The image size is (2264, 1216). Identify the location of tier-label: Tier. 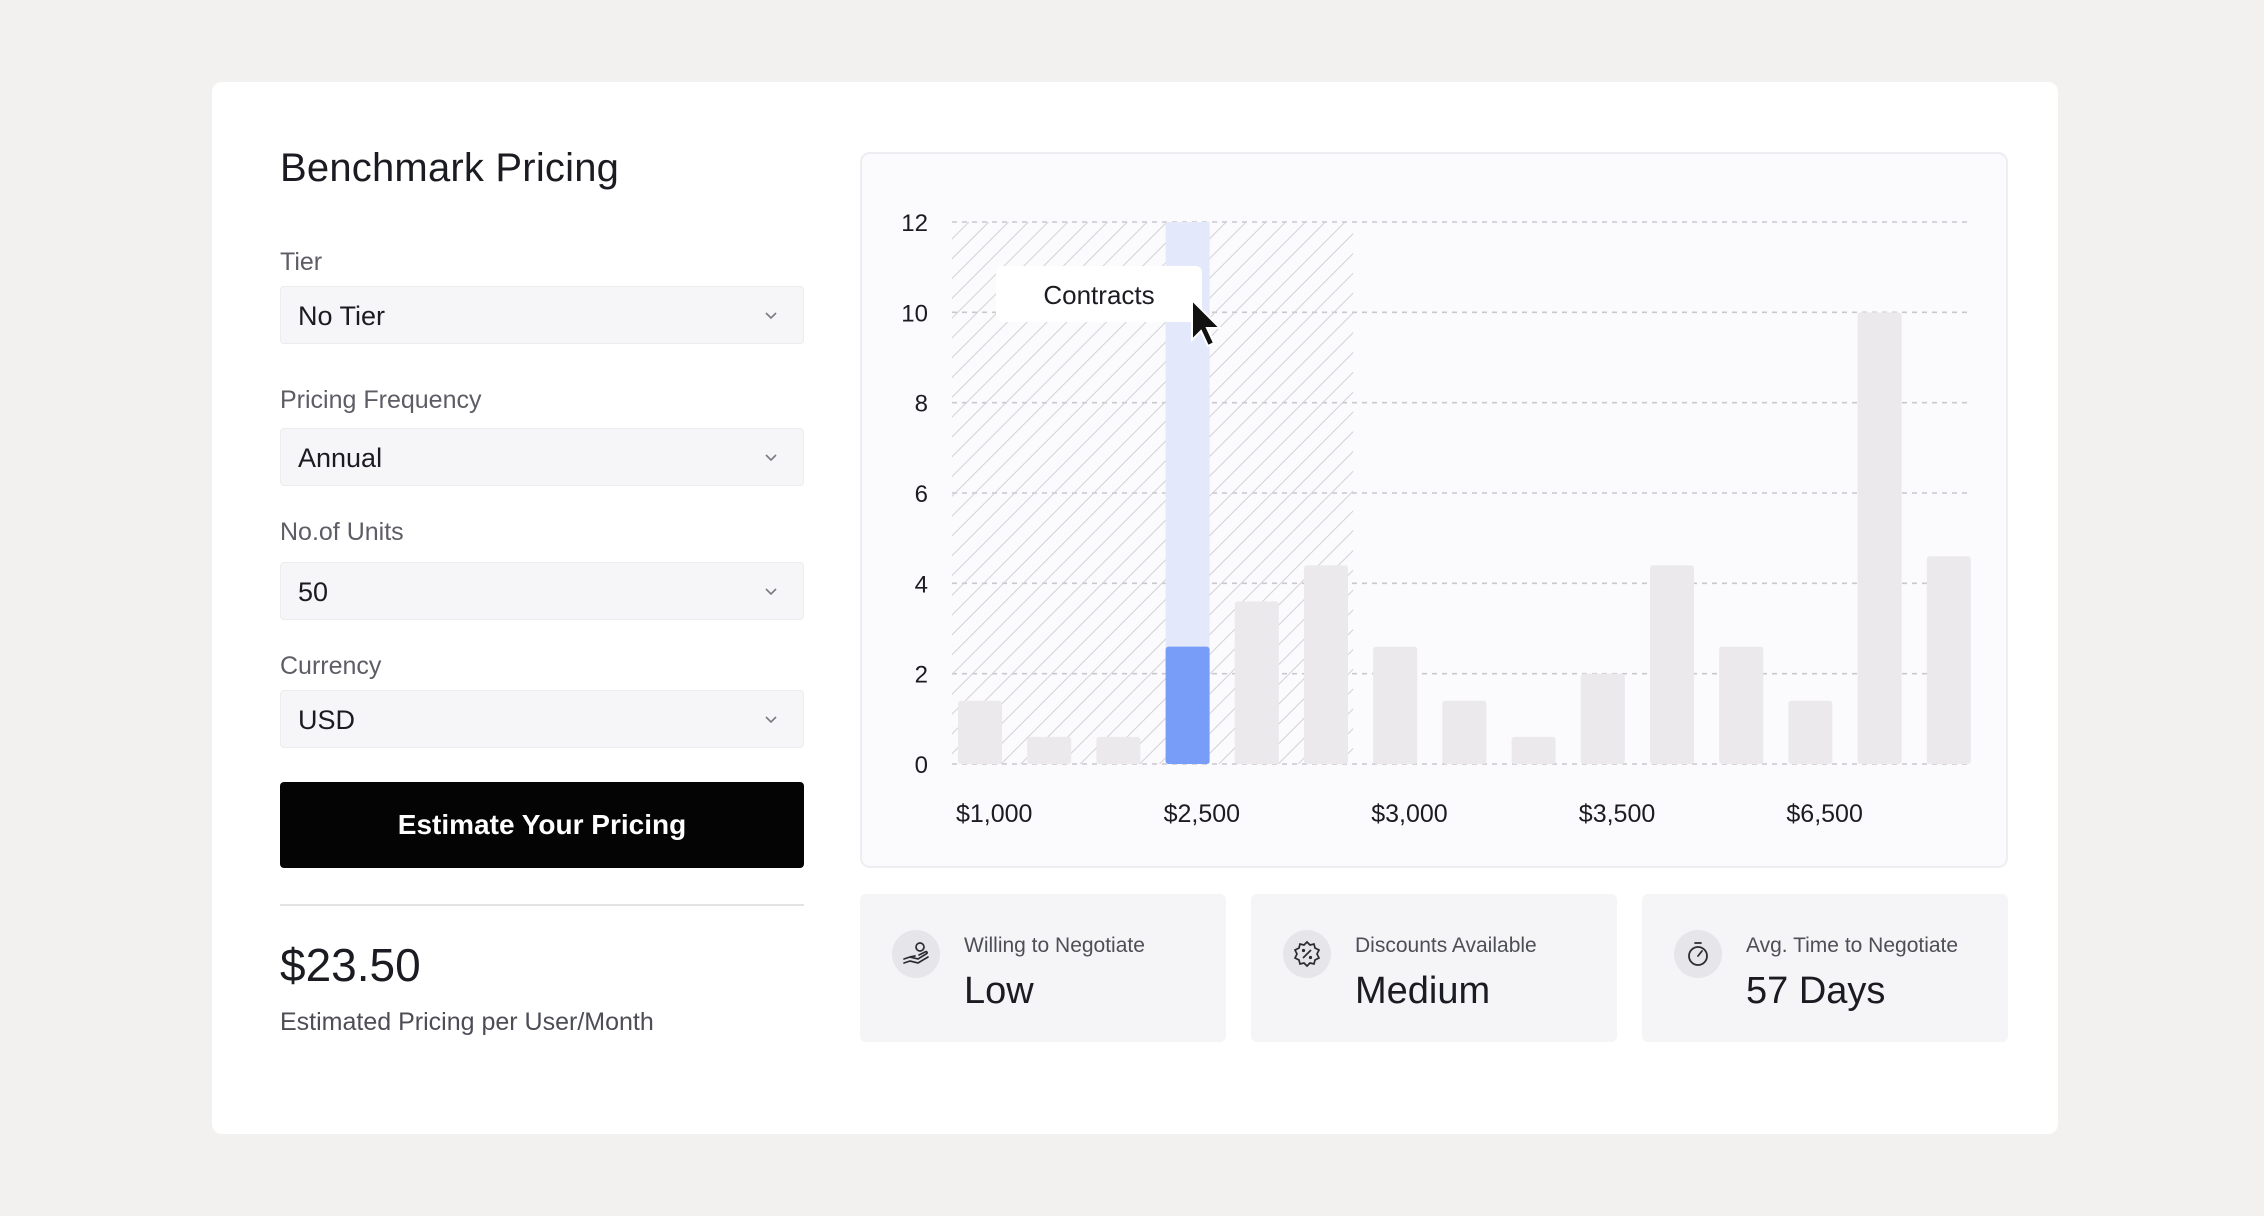
(301, 262).